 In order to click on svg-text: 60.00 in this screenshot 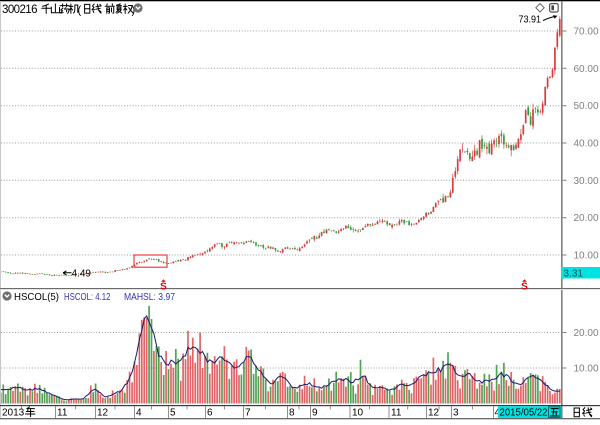, I will do `click(586, 69)`.